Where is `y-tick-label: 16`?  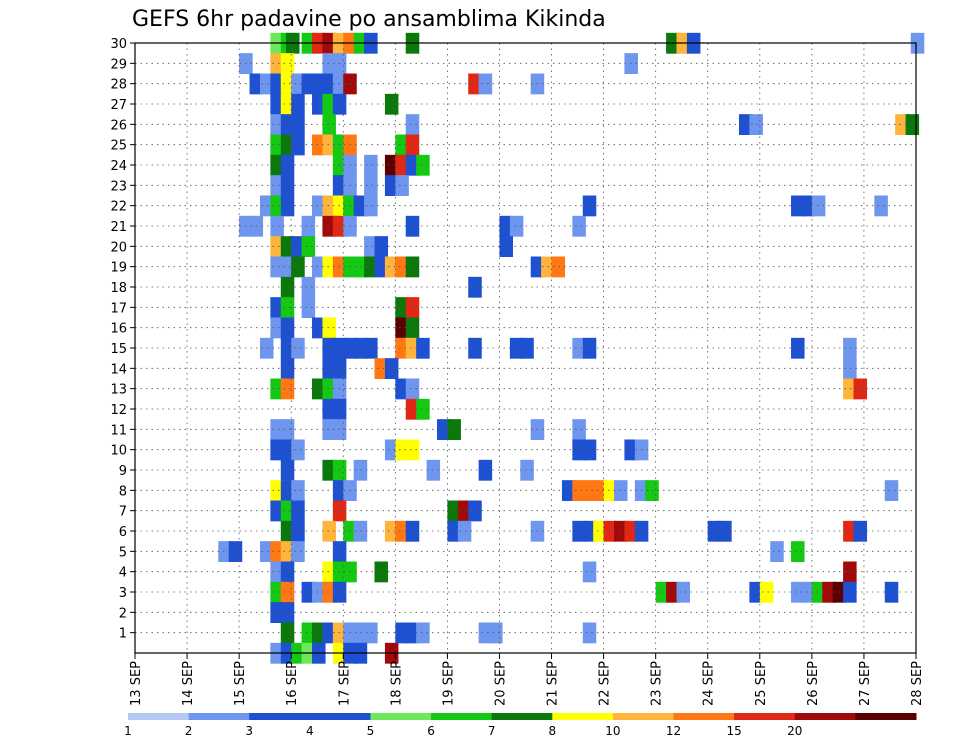
y-tick-label: 16 is located at coordinates (118, 329).